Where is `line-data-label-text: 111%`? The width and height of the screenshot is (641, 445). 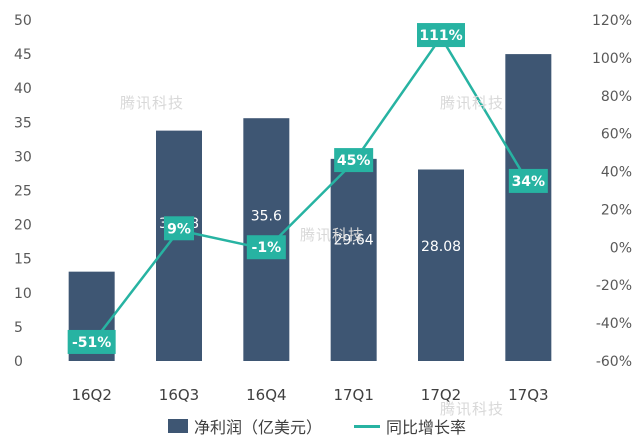 line-data-label-text: 111% is located at coordinates (440, 36).